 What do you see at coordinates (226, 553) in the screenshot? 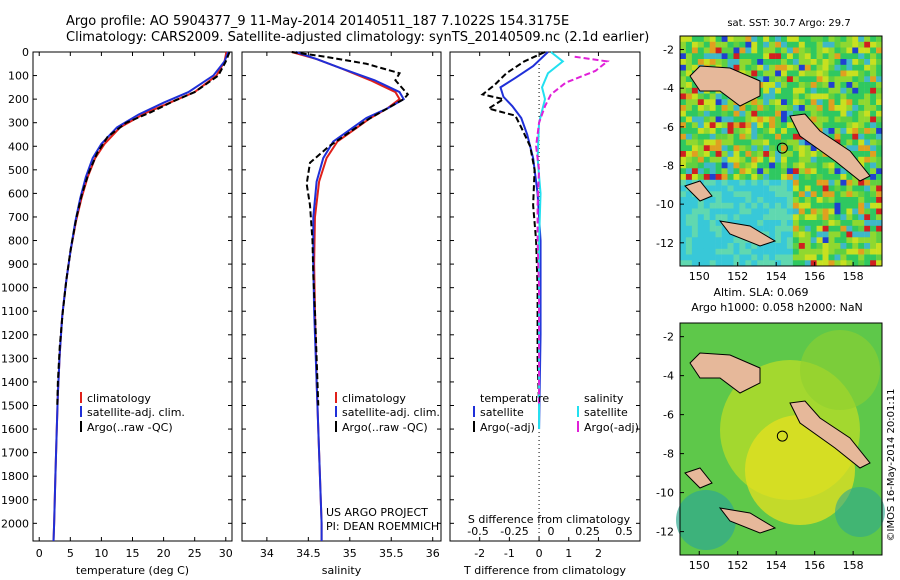
I see `x-tick-label: 30` at bounding box center [226, 553].